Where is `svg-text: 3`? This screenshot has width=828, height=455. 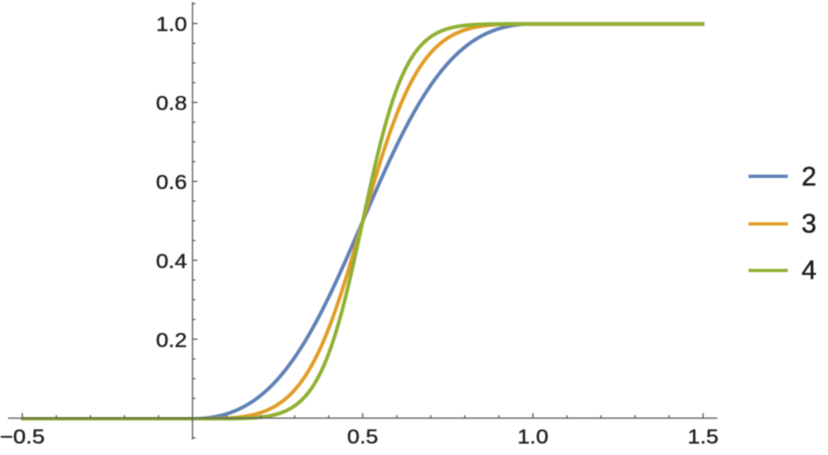
svg-text: 3 is located at coordinates (809, 224).